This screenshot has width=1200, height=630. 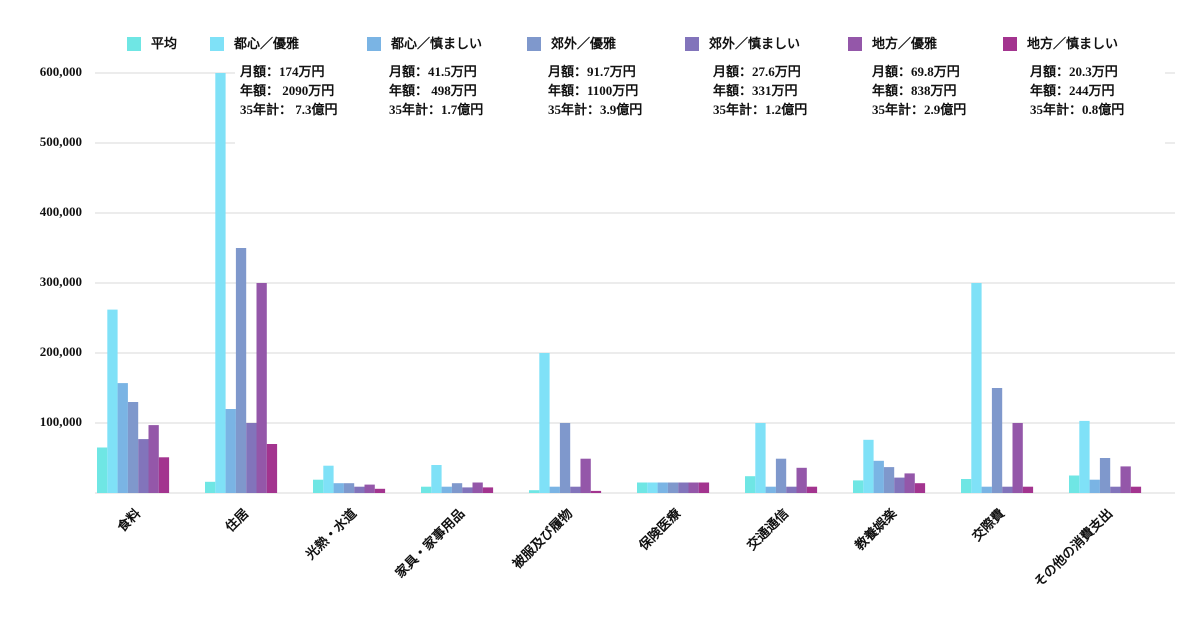 What do you see at coordinates (754, 43) in the screenshot?
I see `legend-label: 郊外／慎ましい` at bounding box center [754, 43].